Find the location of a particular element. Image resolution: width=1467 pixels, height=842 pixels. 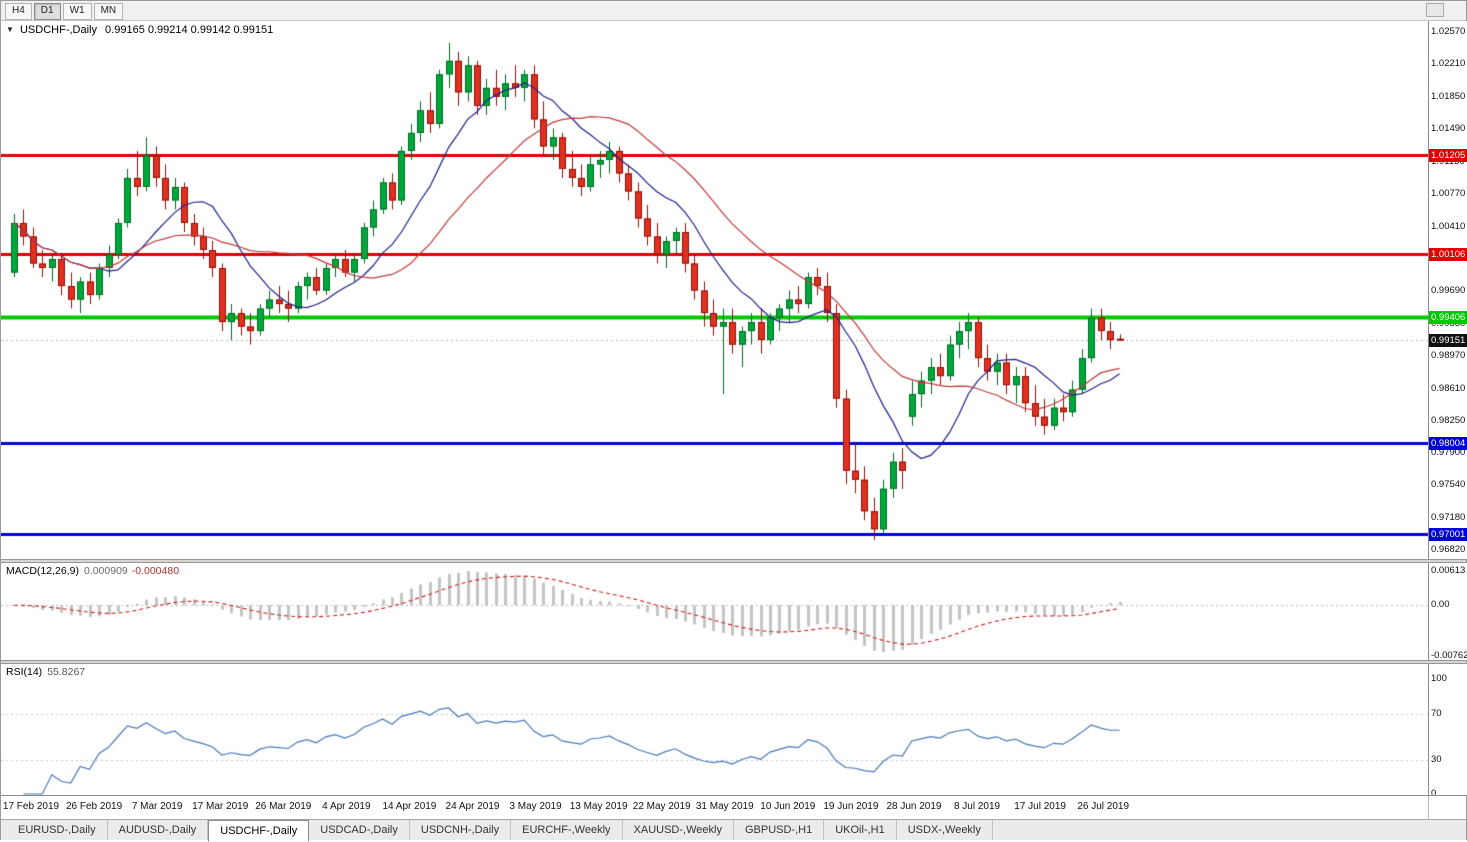

period-toolbar: H4 D1 W1 MN is located at coordinates (733, 11).